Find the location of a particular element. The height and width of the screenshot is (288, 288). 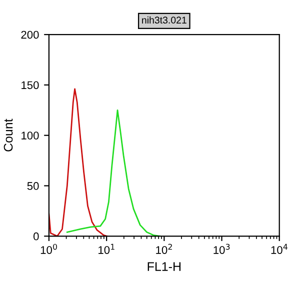

y-tick-label: 50 is located at coordinates (33, 186).